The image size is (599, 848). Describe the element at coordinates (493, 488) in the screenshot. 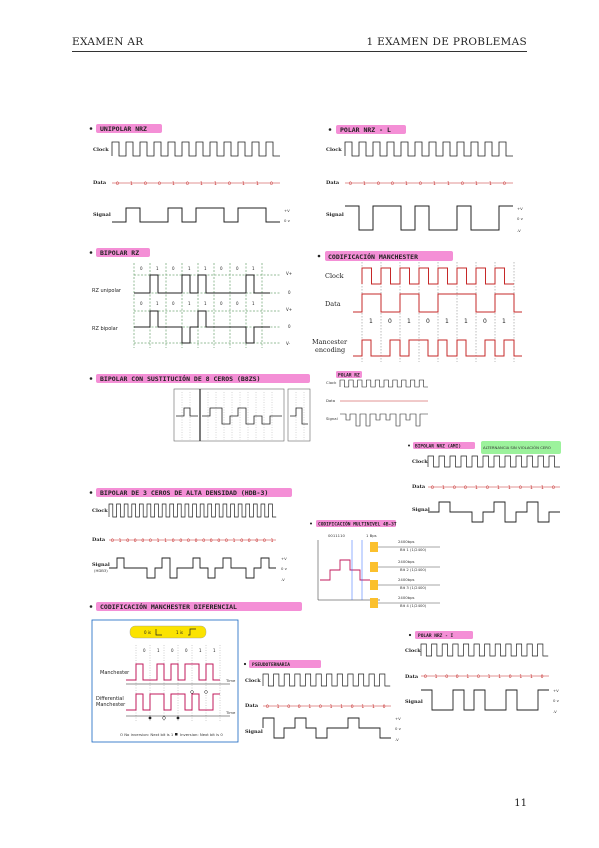

I see `ami-bits: 0 1 0 0 1 0 1 1 0 1 1 0` at that location.